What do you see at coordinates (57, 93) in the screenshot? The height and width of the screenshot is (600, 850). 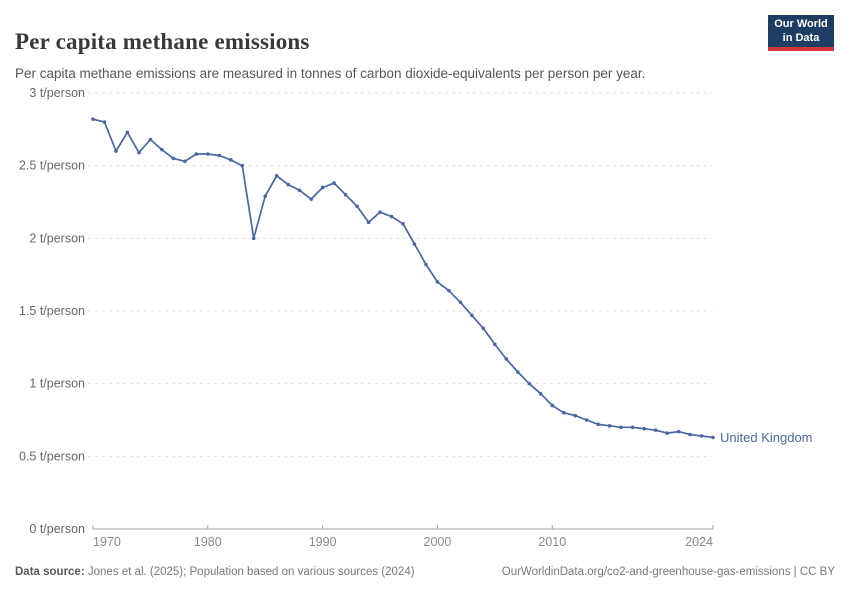 I see `y-tick-label: 3 t/person` at bounding box center [57, 93].